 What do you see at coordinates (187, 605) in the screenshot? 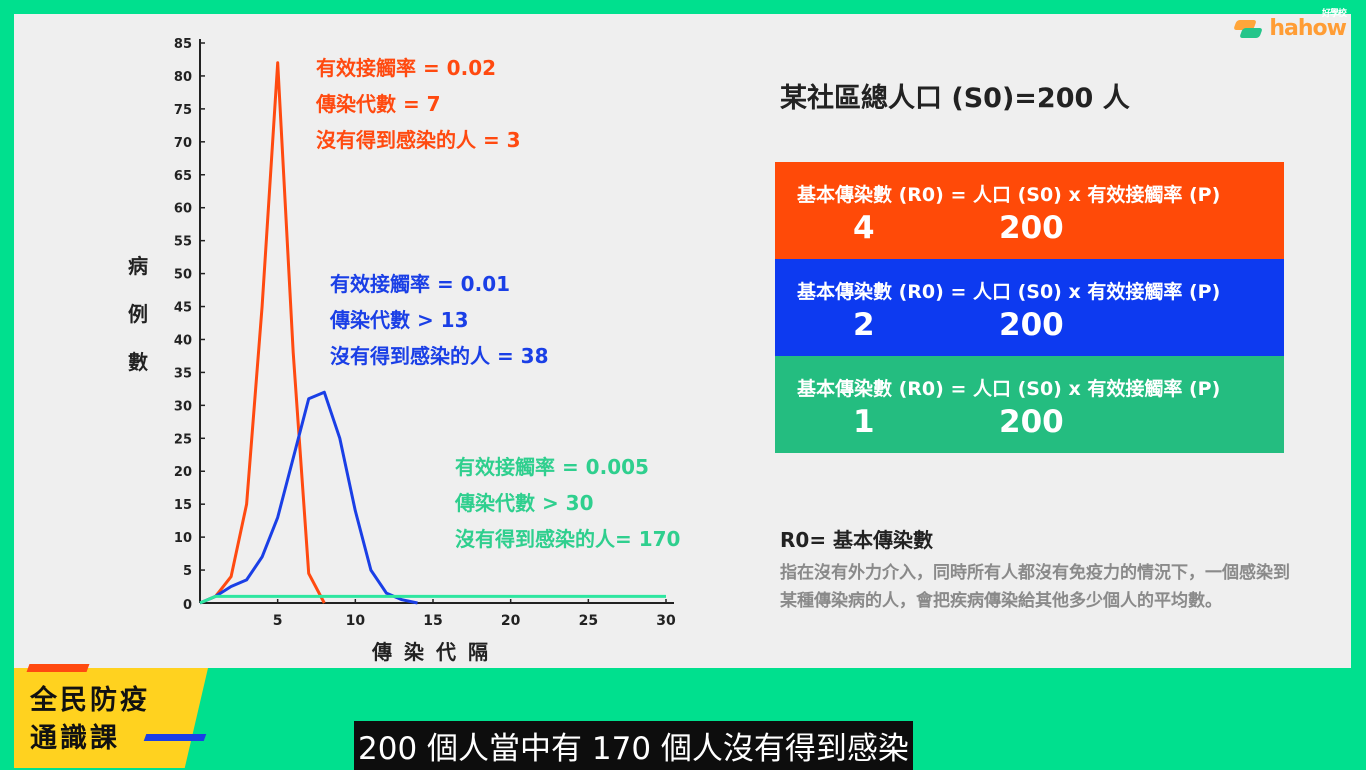
I see `y-tick-label: 0` at bounding box center [187, 605].